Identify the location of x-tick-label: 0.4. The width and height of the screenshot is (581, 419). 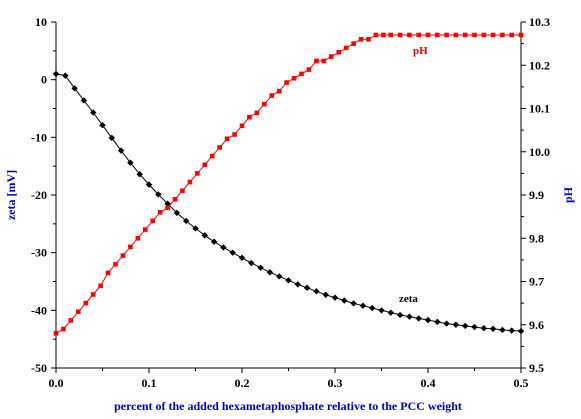
(428, 383).